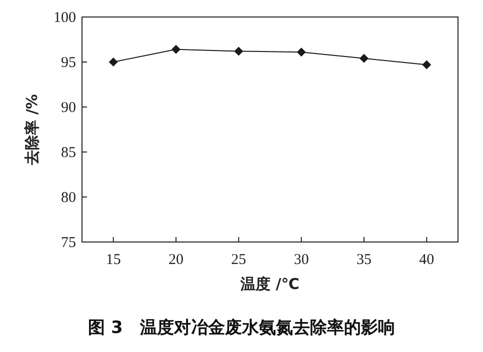  What do you see at coordinates (238, 260) in the screenshot?
I see `x-tick-label: 25` at bounding box center [238, 260].